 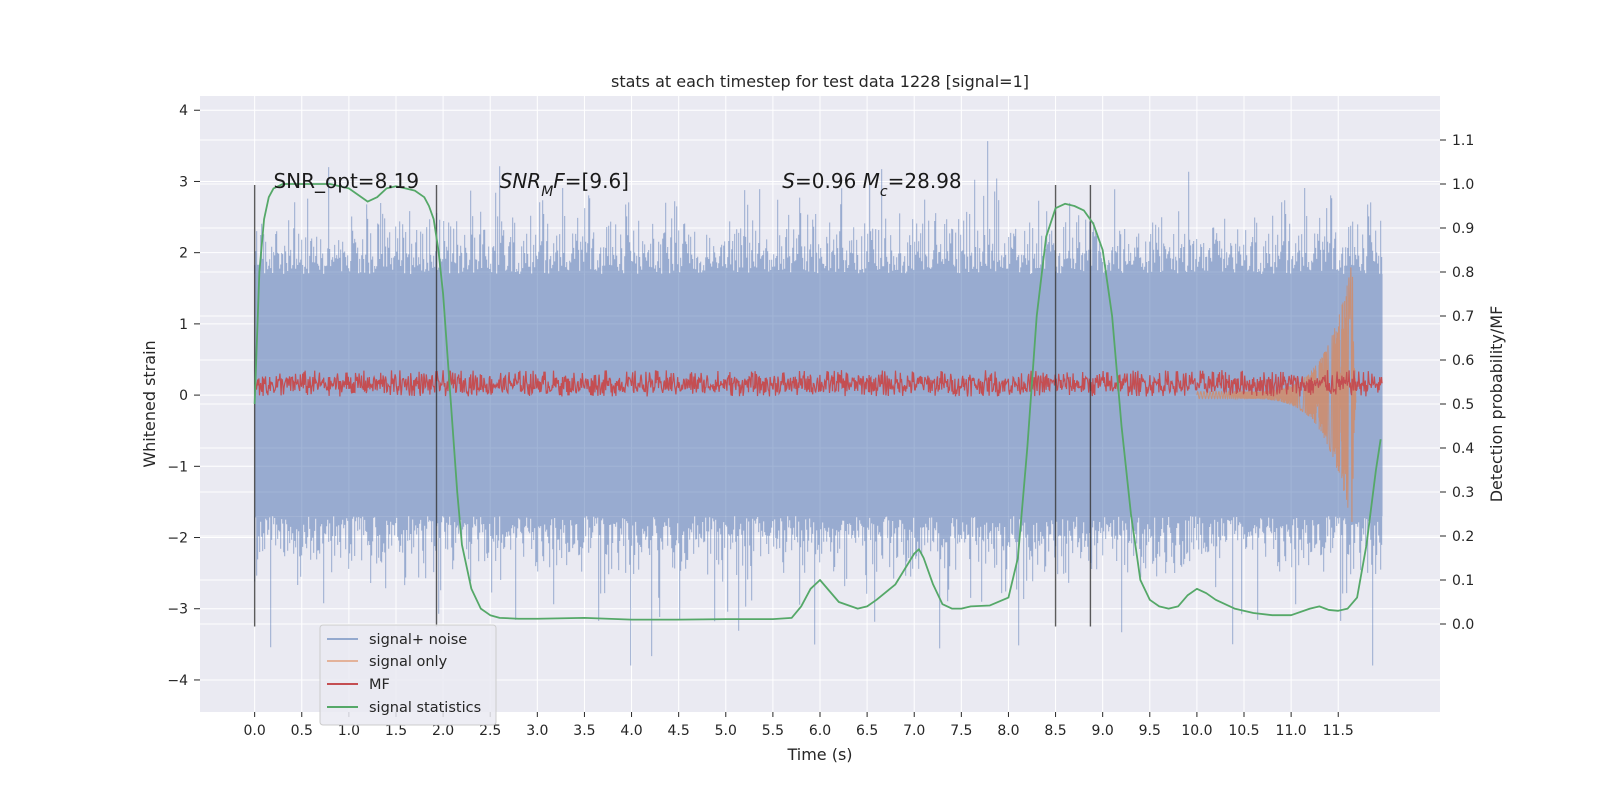 What do you see at coordinates (819, 754) in the screenshot?
I see `x-axis-title: Time (s)` at bounding box center [819, 754].